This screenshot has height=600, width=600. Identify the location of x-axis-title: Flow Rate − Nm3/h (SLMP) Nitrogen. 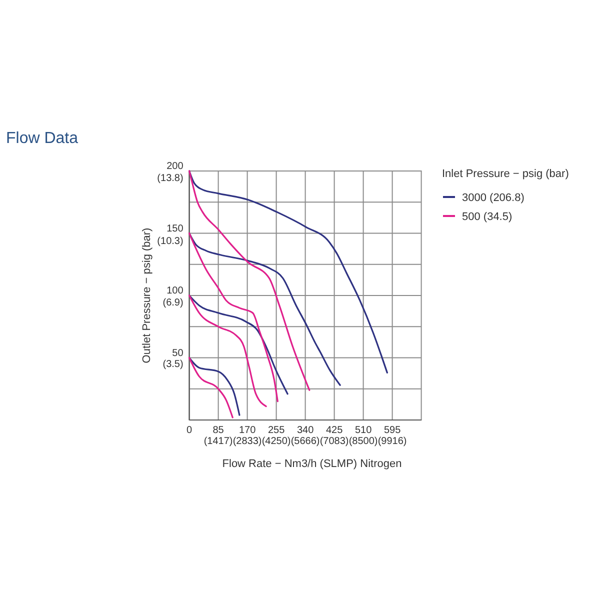
(312, 464).